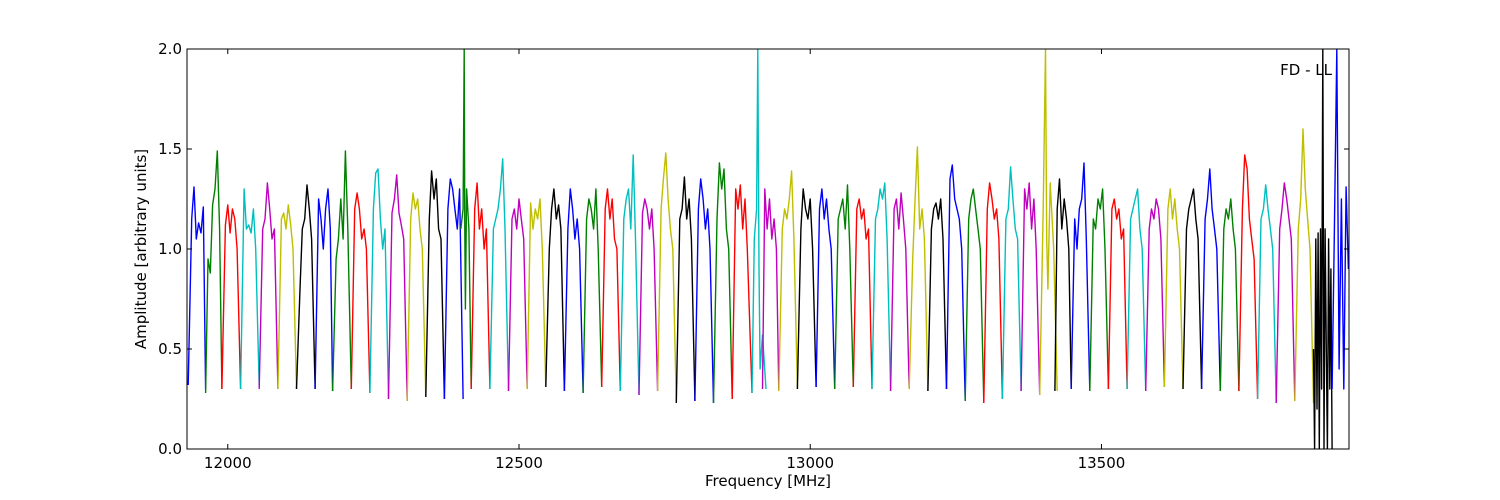 The height and width of the screenshot is (500, 1500). What do you see at coordinates (768, 481) in the screenshot?
I see `x-axis-title: Frequency [MHz]` at bounding box center [768, 481].